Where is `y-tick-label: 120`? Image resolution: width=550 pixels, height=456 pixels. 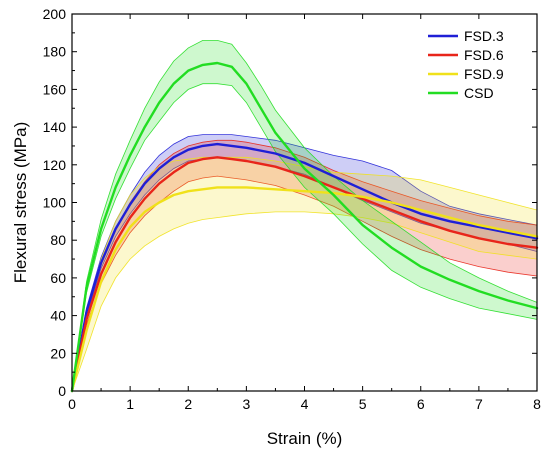
y-tick-label: 120 is located at coordinates (55, 165).